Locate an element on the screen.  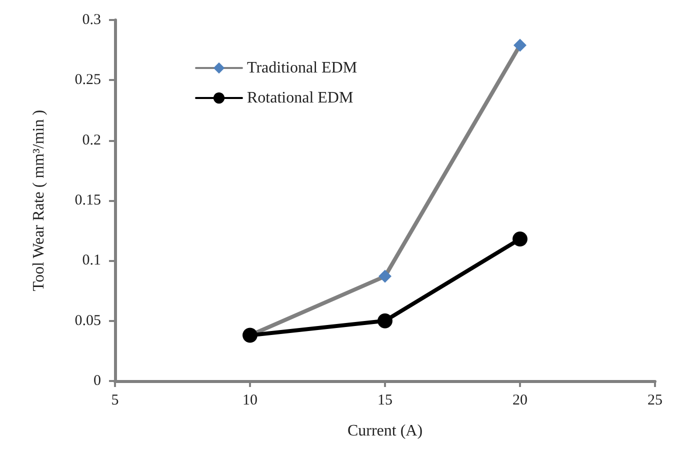
x-tick-label: 5 is located at coordinates (115, 400).